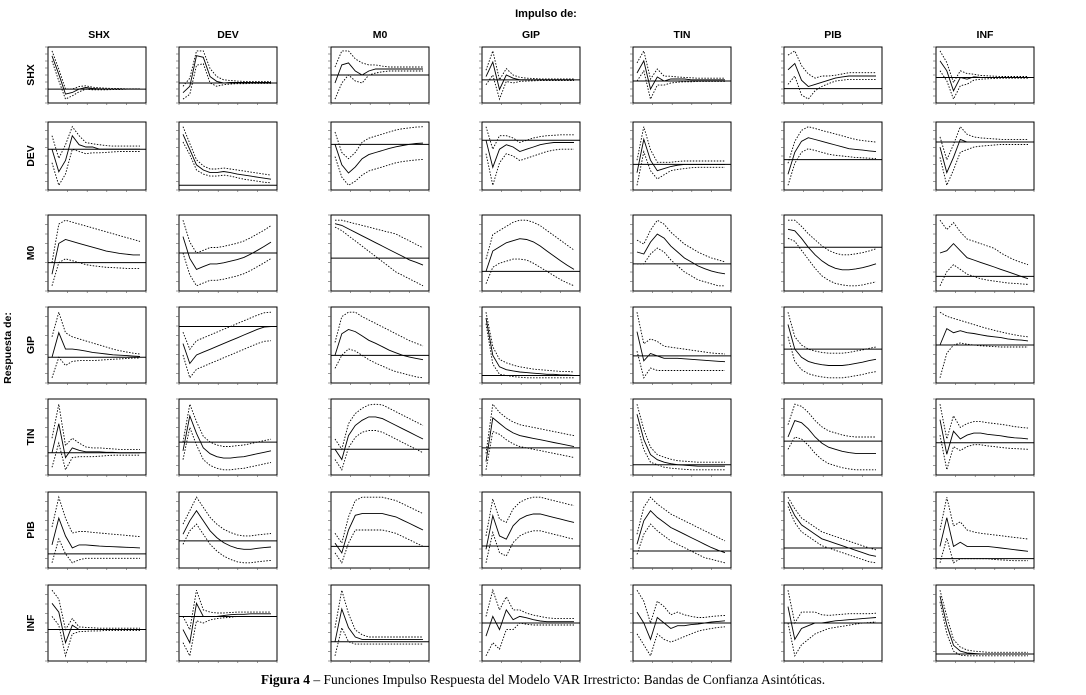 This screenshot has height=695, width=1086. I want to click on panel-tin-to-pib, so click(832, 437).